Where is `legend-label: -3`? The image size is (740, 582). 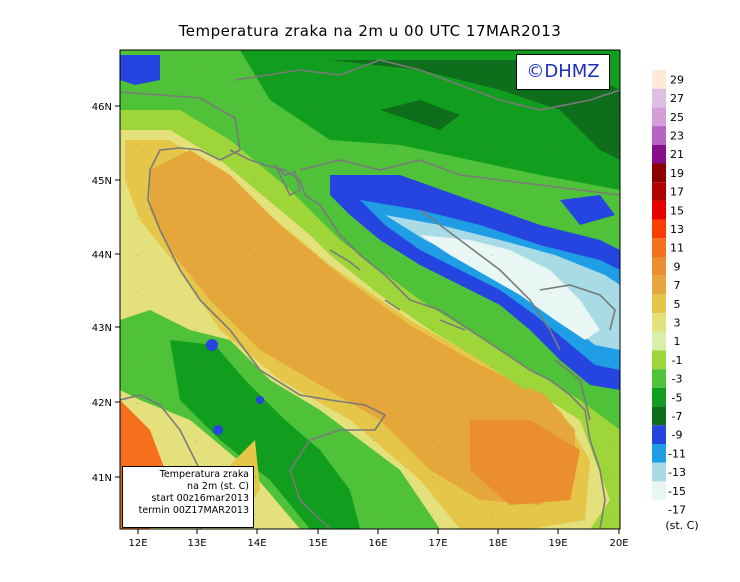
legend-label: -3 is located at coordinates (677, 379).